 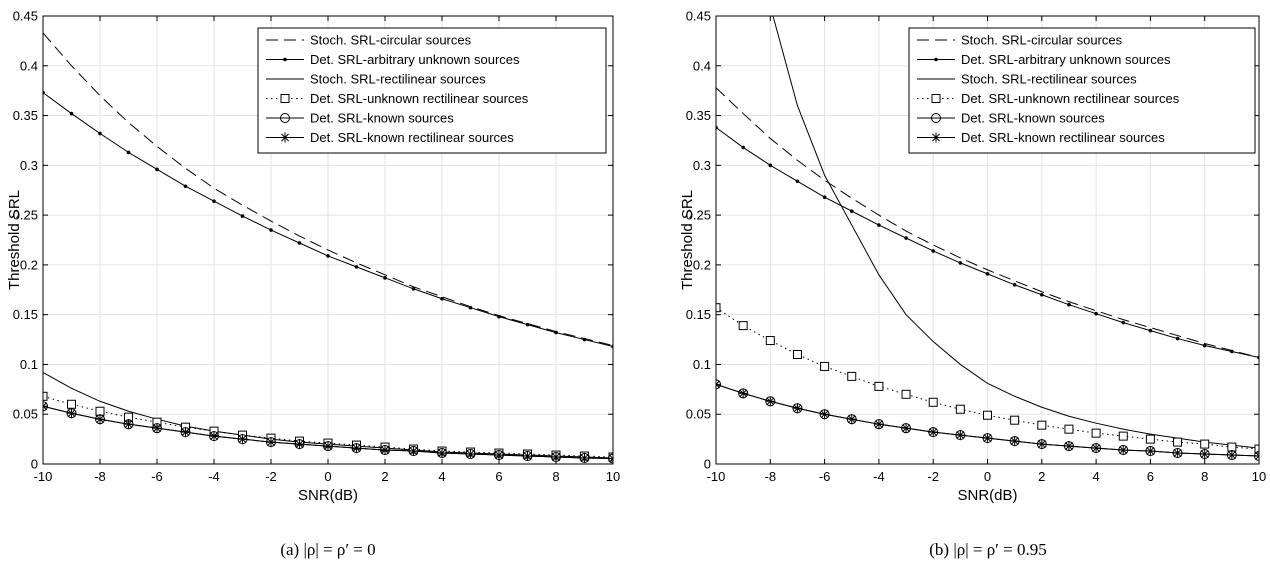 I want to click on x-tick-label: -6, so click(x=157, y=476).